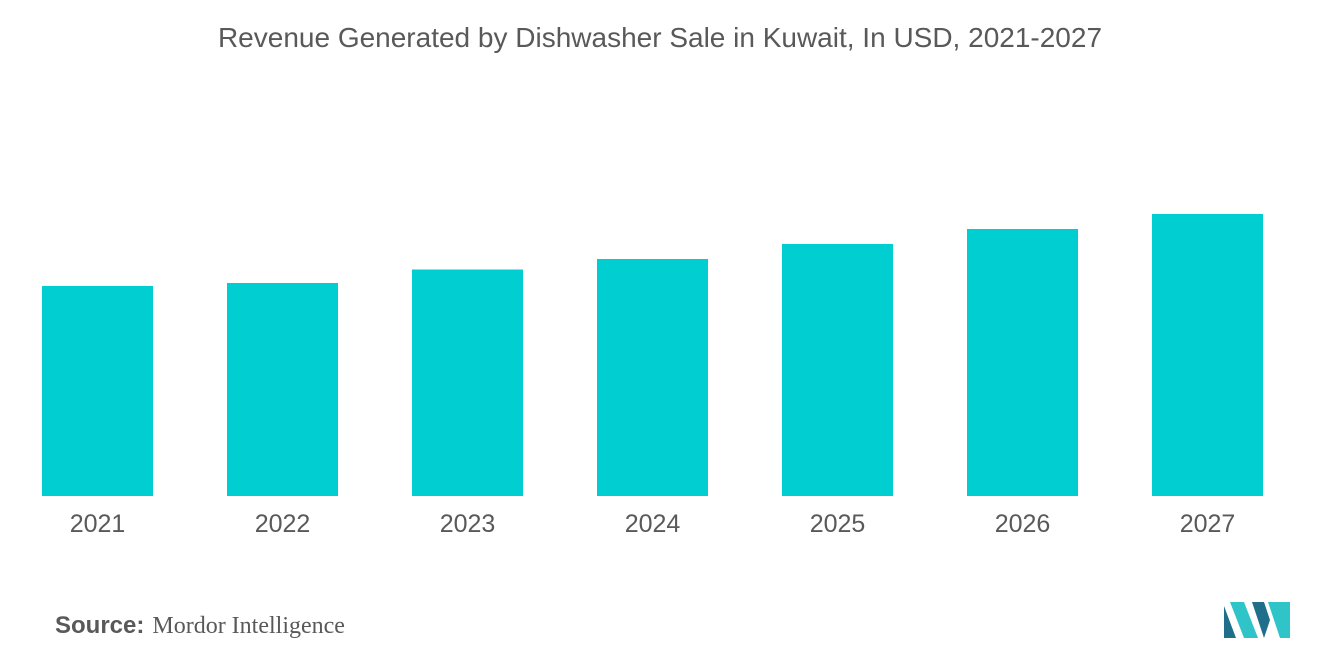  I want to click on x-tick-label-2021: 2021, so click(98, 524).